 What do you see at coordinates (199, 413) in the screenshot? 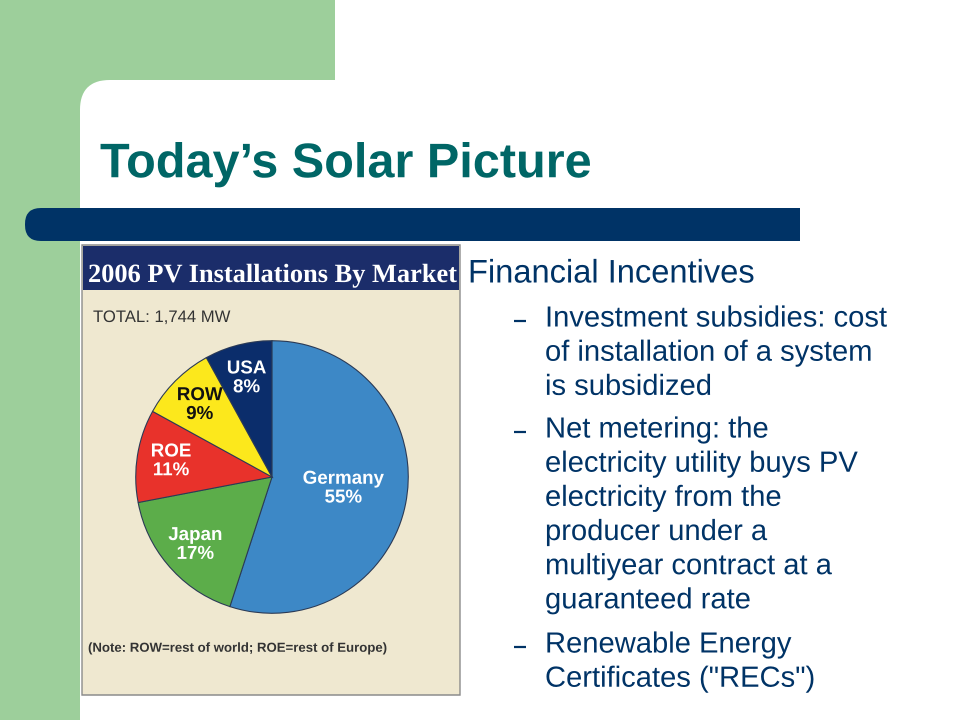
I see `data-label: 9%` at bounding box center [199, 413].